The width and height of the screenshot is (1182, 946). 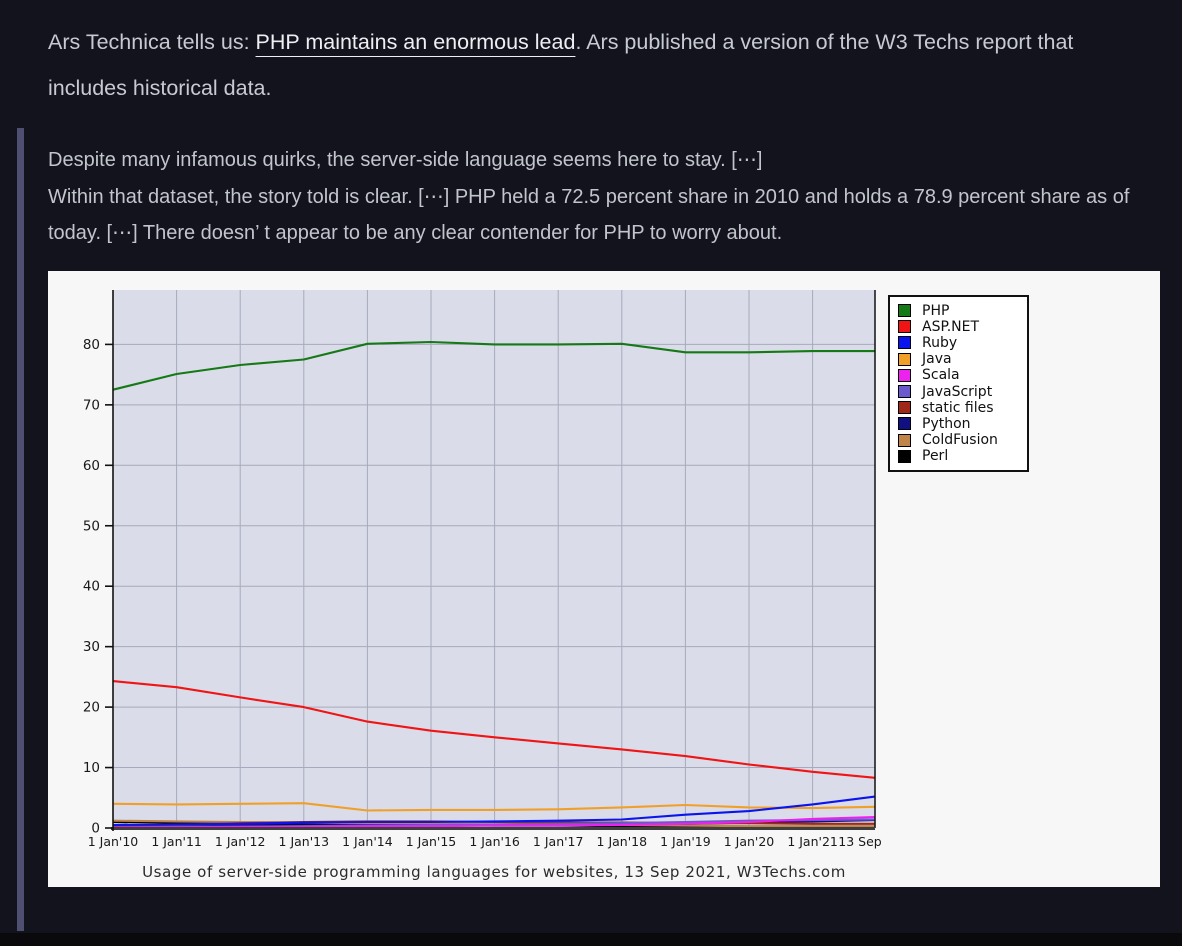 What do you see at coordinates (860, 841) in the screenshot?
I see `x-tick-label: 13 Sep` at bounding box center [860, 841].